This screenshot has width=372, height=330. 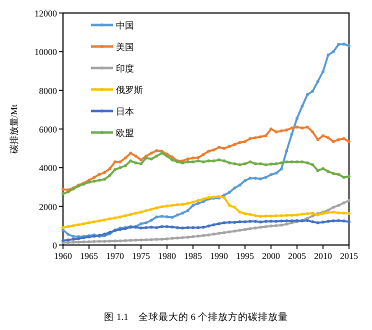 I want to click on x-tick-label: 1980, so click(x=167, y=256).